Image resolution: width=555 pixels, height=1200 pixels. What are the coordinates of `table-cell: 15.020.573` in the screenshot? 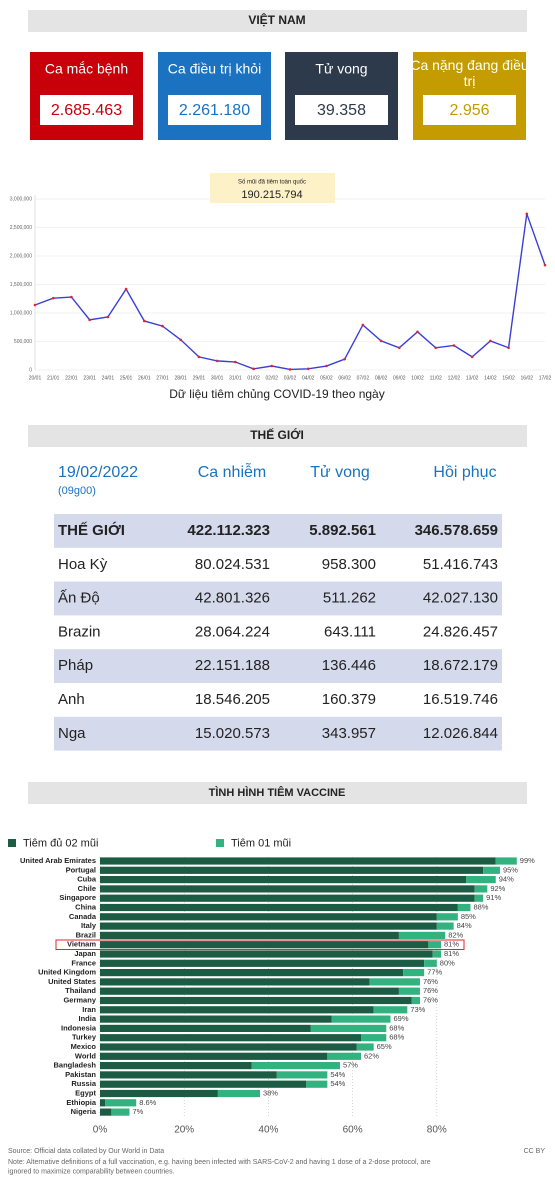 It's located at (232, 733).